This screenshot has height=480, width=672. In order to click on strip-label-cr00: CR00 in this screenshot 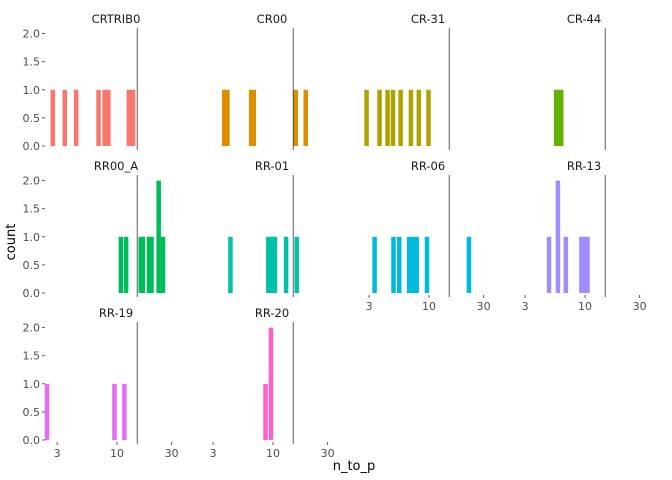, I will do `click(272, 19)`.